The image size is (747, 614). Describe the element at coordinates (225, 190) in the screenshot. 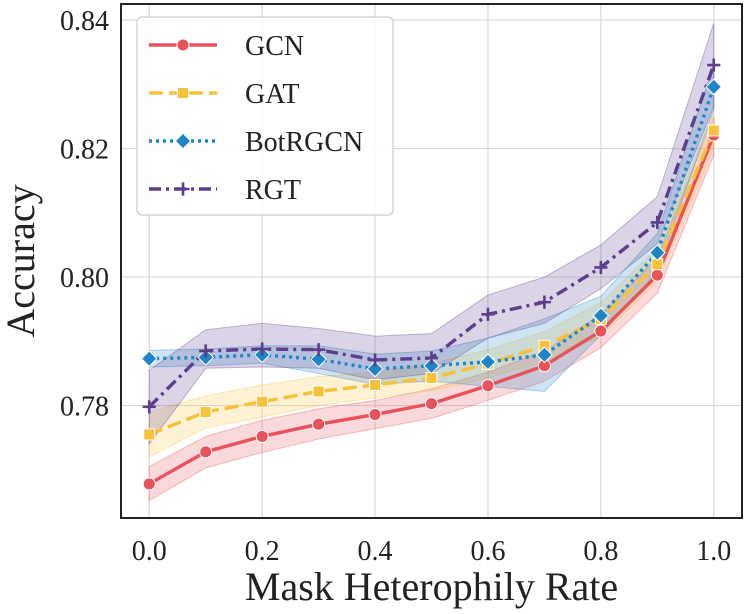

I see `legend-item-rgt: RGT` at that location.